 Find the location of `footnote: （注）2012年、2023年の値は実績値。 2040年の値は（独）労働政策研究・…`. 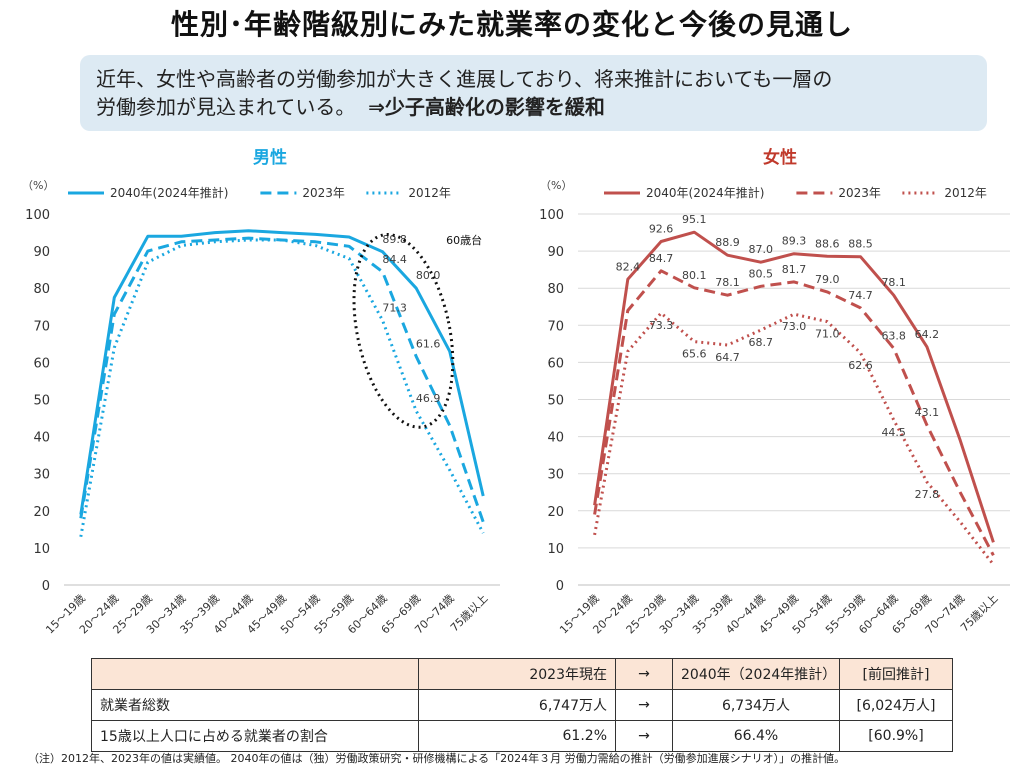

footnote: （注）2012年、2023年の値は実績値。 2040年の値は（独）労働政策研究・… is located at coordinates (437, 758).